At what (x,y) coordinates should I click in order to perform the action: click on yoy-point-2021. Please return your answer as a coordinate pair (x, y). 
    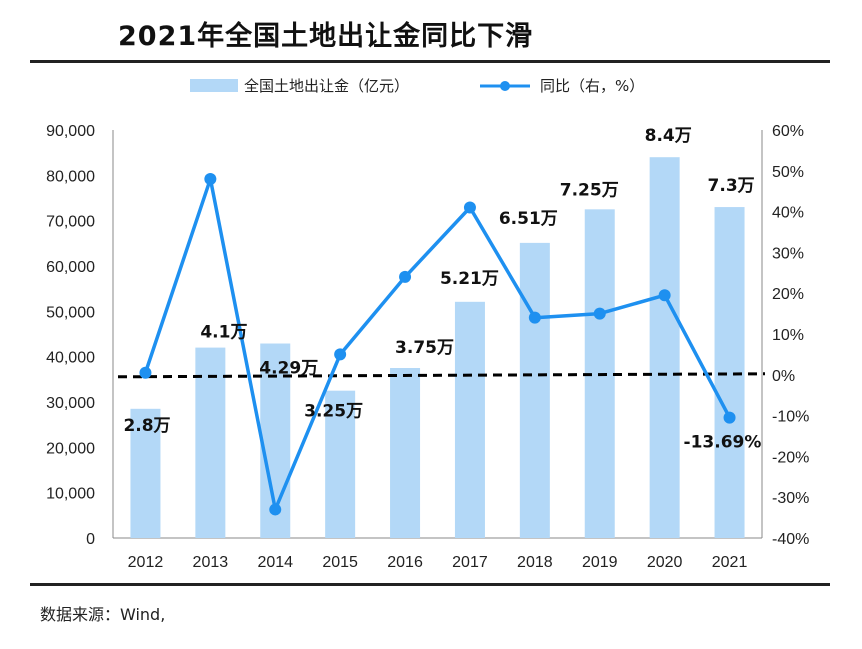
    Looking at the image, I should click on (729, 417).